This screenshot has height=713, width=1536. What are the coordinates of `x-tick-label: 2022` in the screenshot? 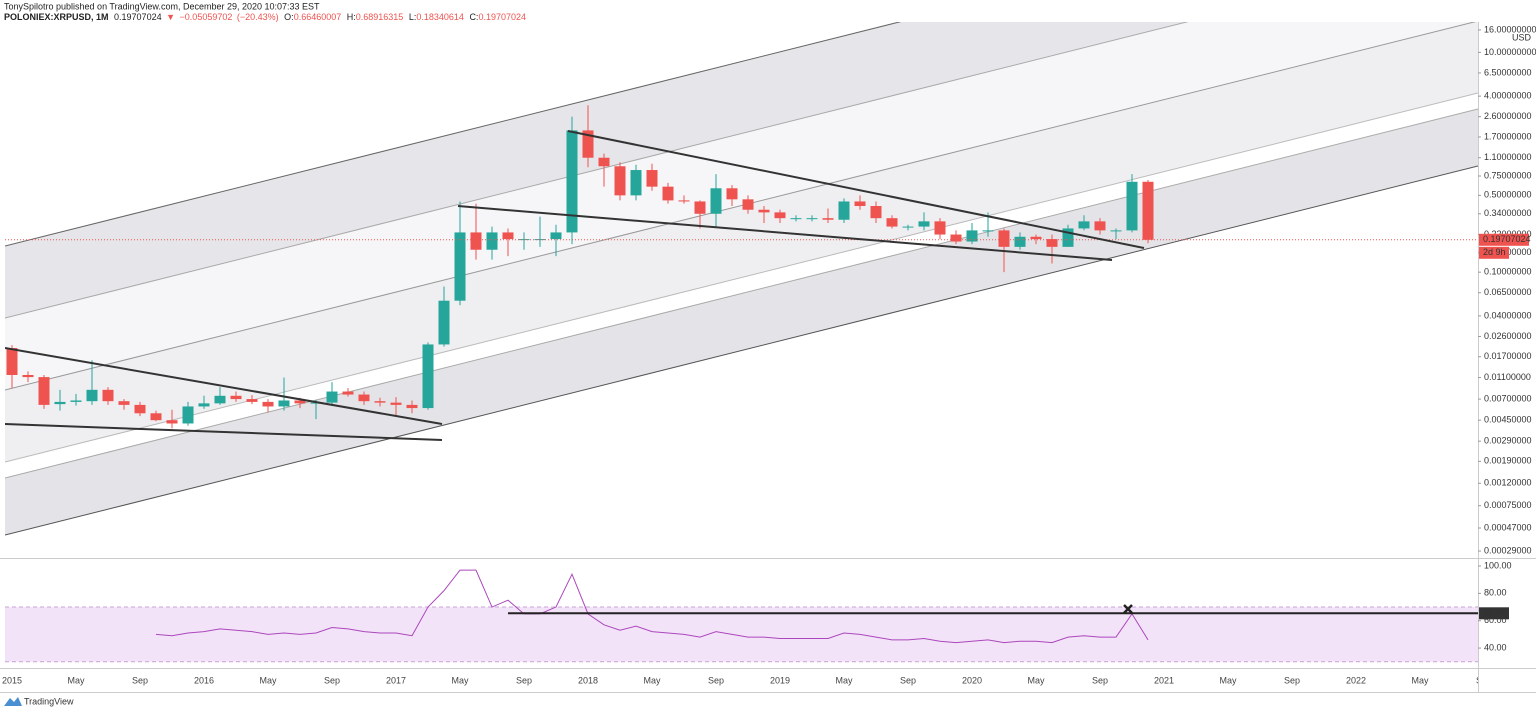 It's located at (1356, 680).